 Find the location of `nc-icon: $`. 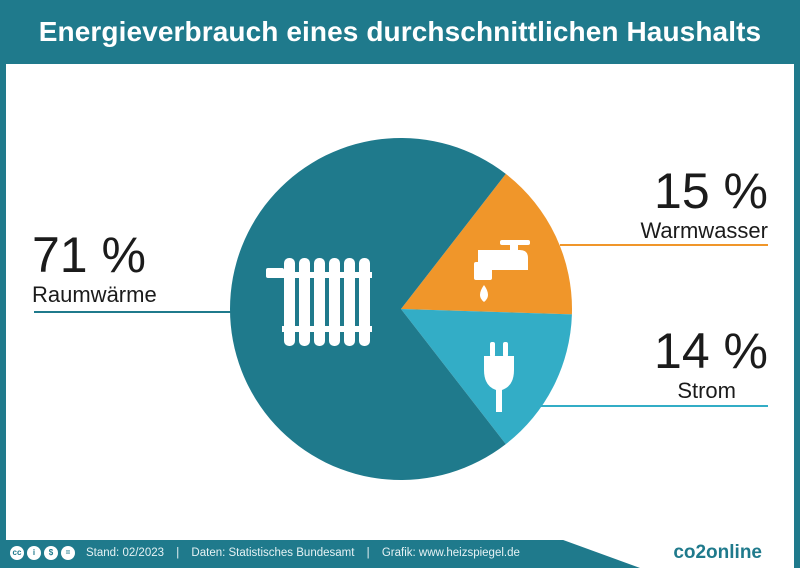

nc-icon: $ is located at coordinates (51, 553).